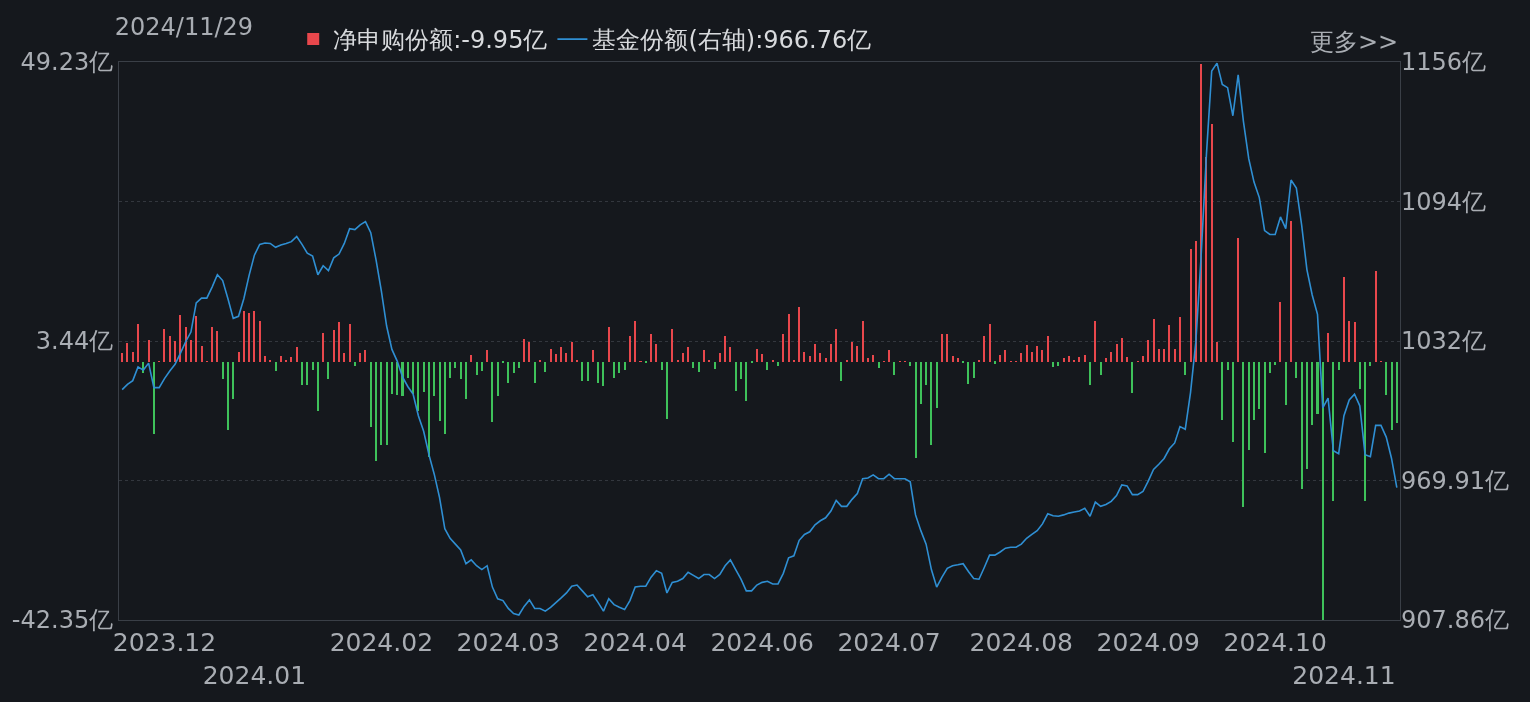 This screenshot has width=1530, height=702. I want to click on x-tick-label: 2024.06, so click(762, 642).